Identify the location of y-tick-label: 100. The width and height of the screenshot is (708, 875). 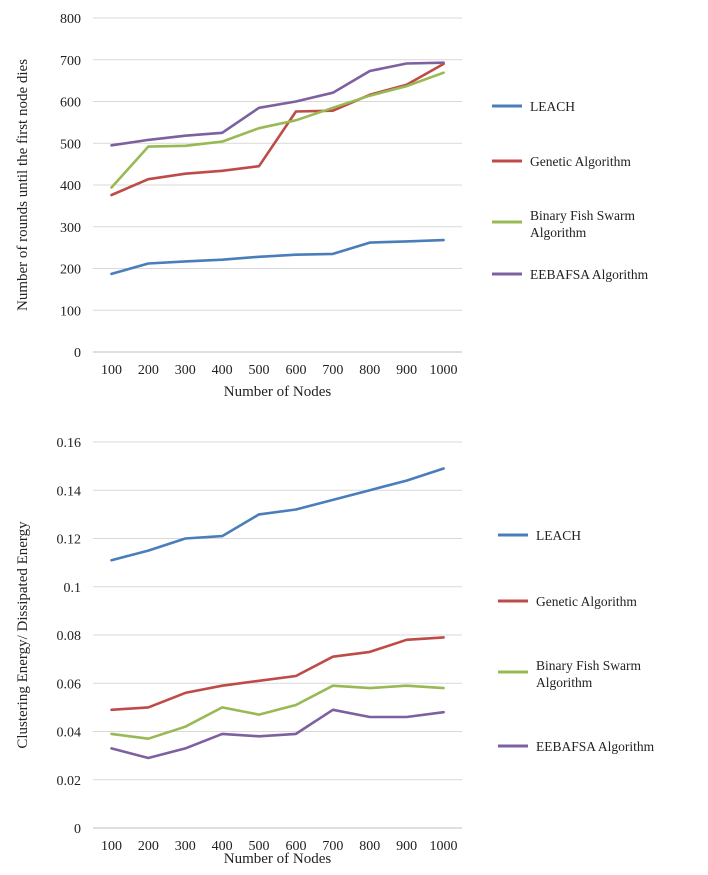
(70, 311).